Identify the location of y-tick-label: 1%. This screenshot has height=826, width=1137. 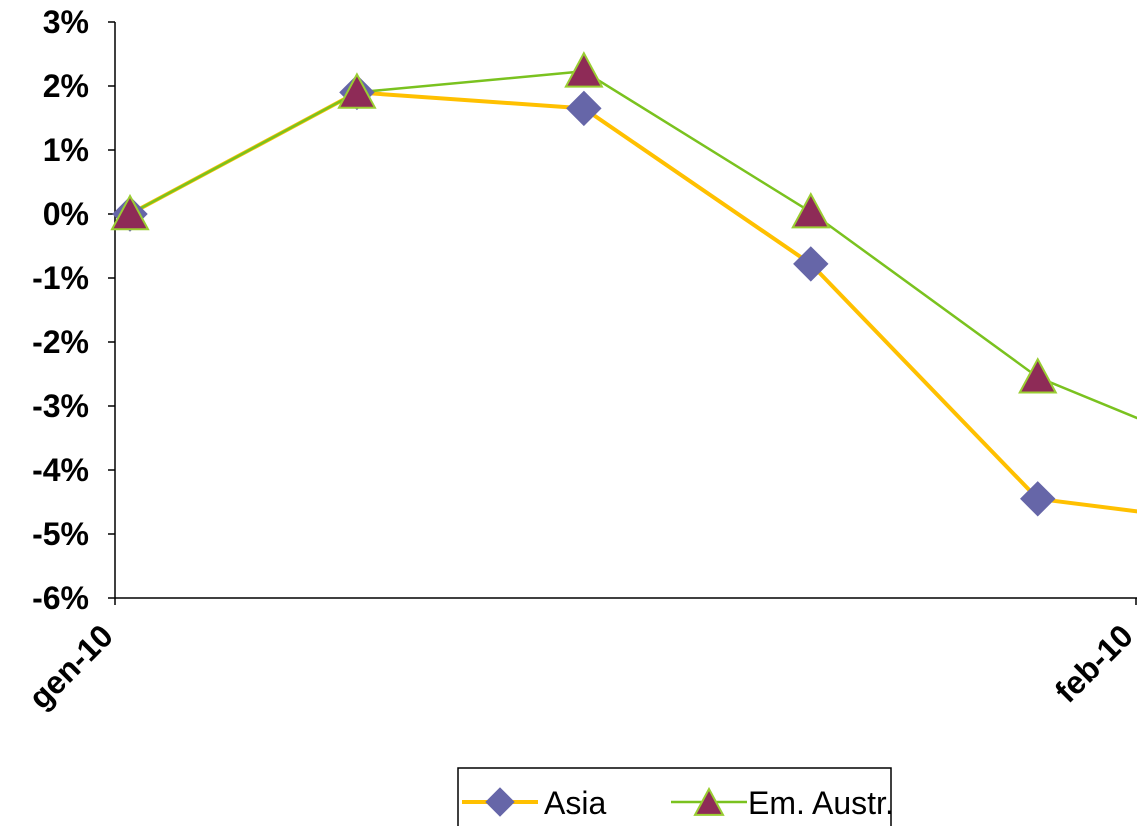
(66, 150).